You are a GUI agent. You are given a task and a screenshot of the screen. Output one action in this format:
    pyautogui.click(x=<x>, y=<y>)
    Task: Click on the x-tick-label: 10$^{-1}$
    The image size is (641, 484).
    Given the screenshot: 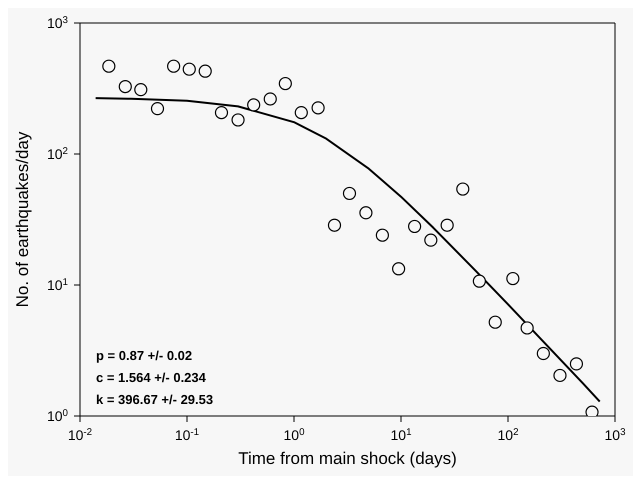 What is the action you would take?
    pyautogui.click(x=187, y=434)
    